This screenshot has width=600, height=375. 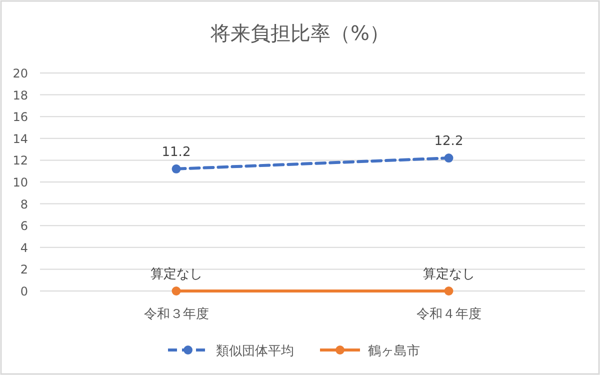 I want to click on y-tick-label: 12, so click(x=20, y=161).